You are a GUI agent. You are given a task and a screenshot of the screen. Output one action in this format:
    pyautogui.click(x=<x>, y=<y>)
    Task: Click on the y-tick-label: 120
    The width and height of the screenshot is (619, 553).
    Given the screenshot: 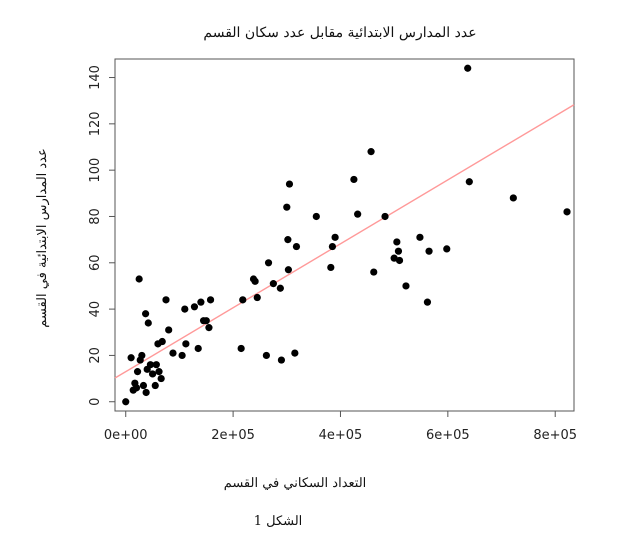 What is the action you would take?
    pyautogui.click(x=95, y=123)
    